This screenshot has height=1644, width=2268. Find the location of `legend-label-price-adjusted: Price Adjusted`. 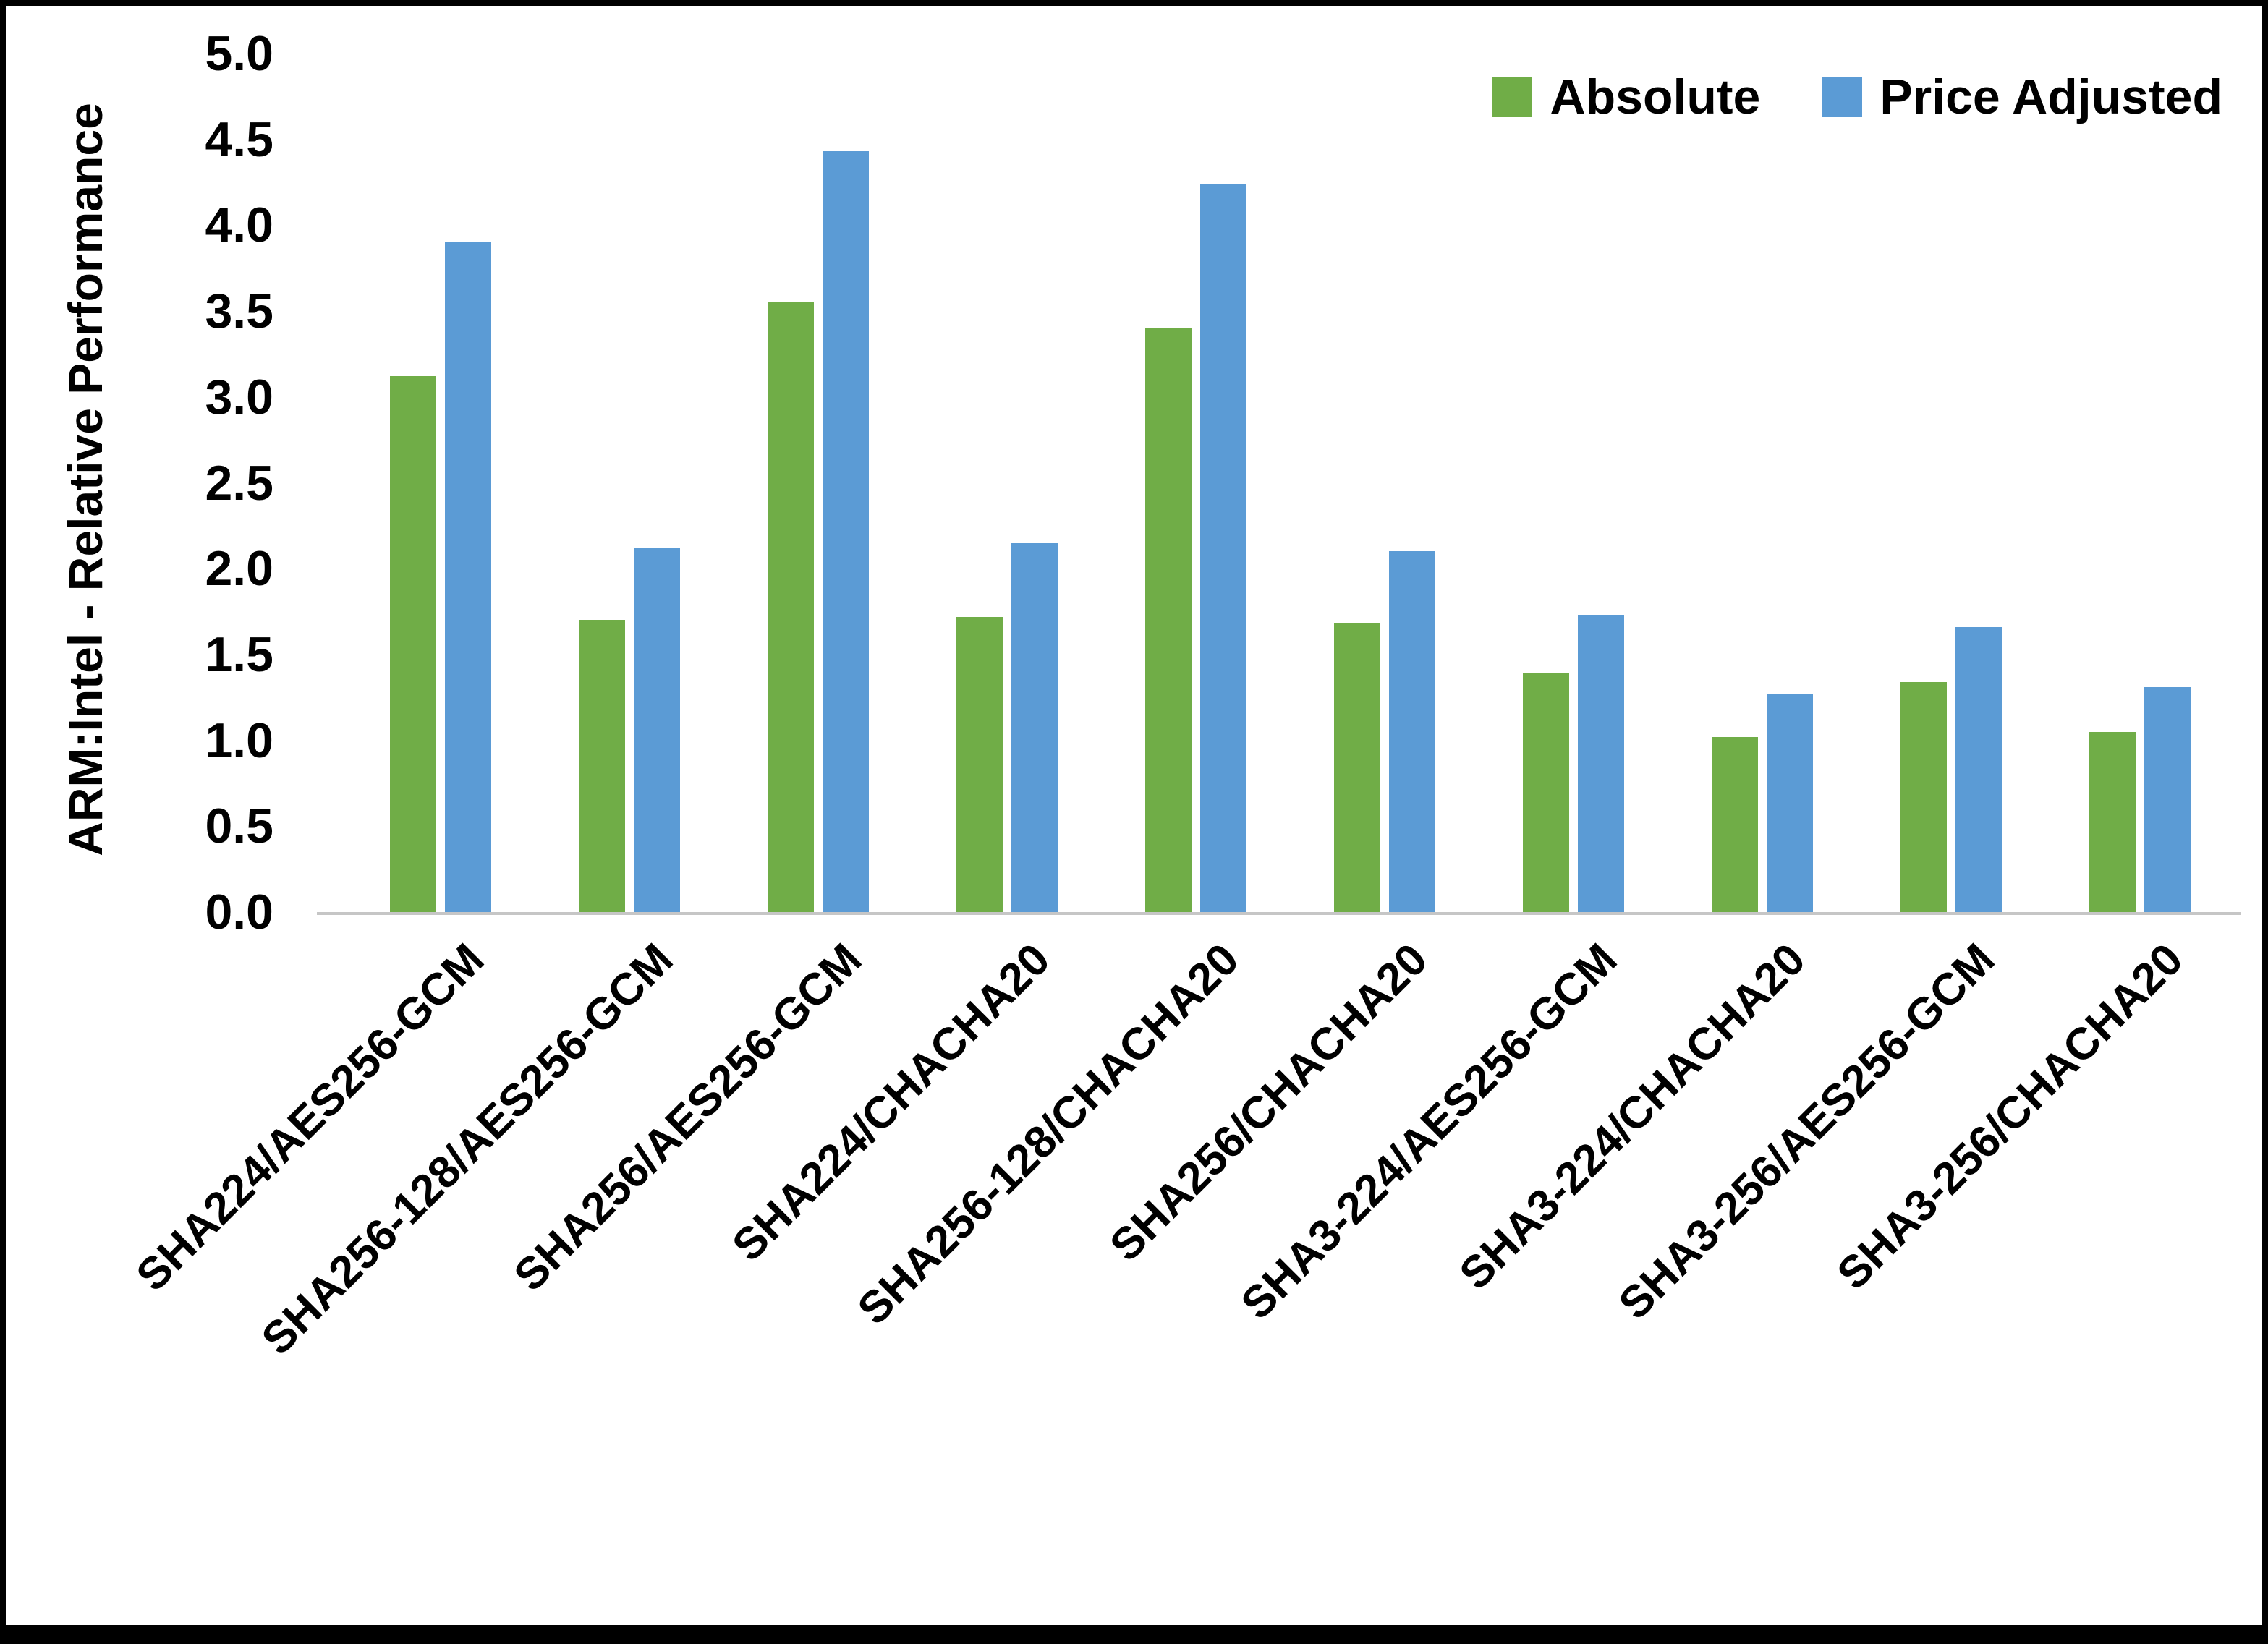

legend-label-price-adjusted: Price Adjusted is located at coordinates (2051, 96).